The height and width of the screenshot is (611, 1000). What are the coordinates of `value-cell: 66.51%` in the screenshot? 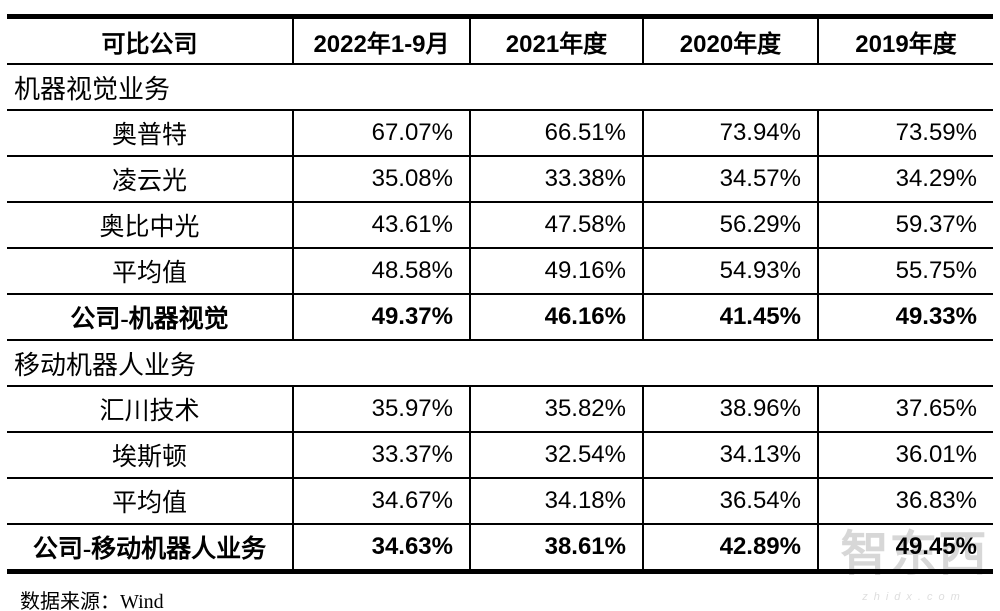 It's located at (556, 133).